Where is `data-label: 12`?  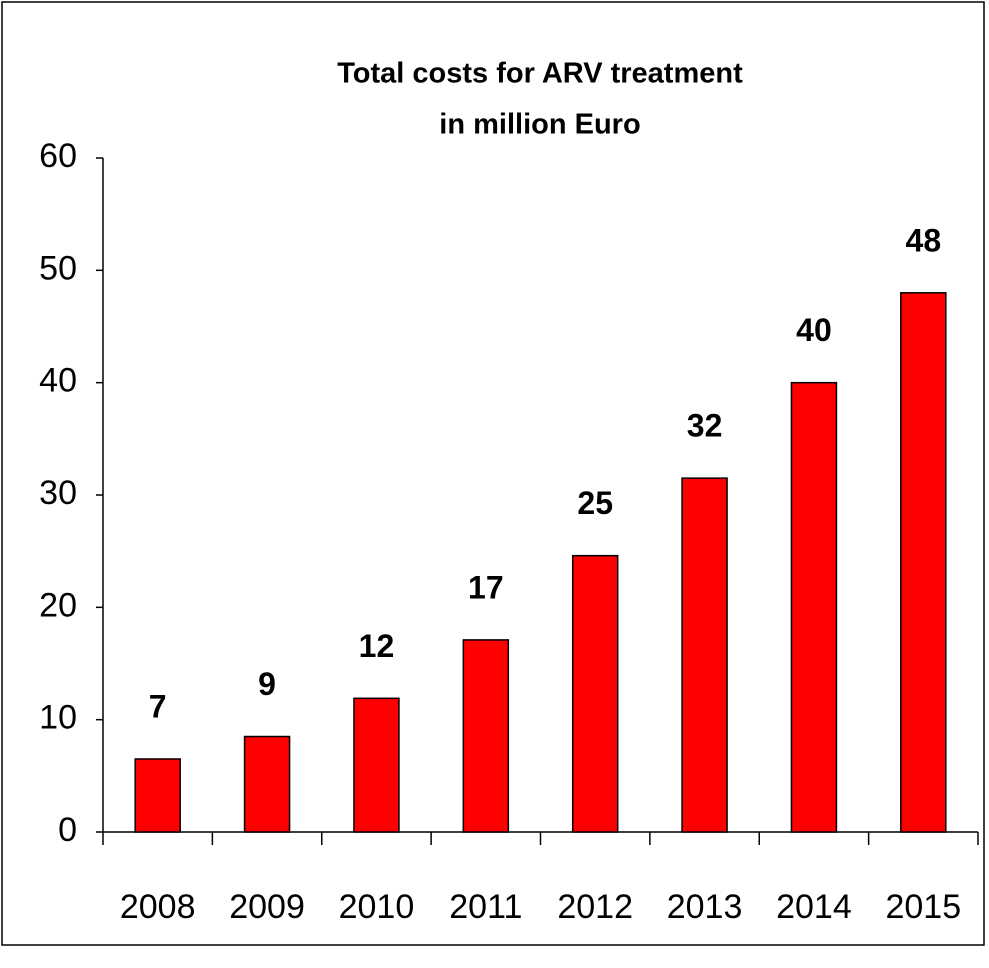 data-label: 12 is located at coordinates (377, 646).